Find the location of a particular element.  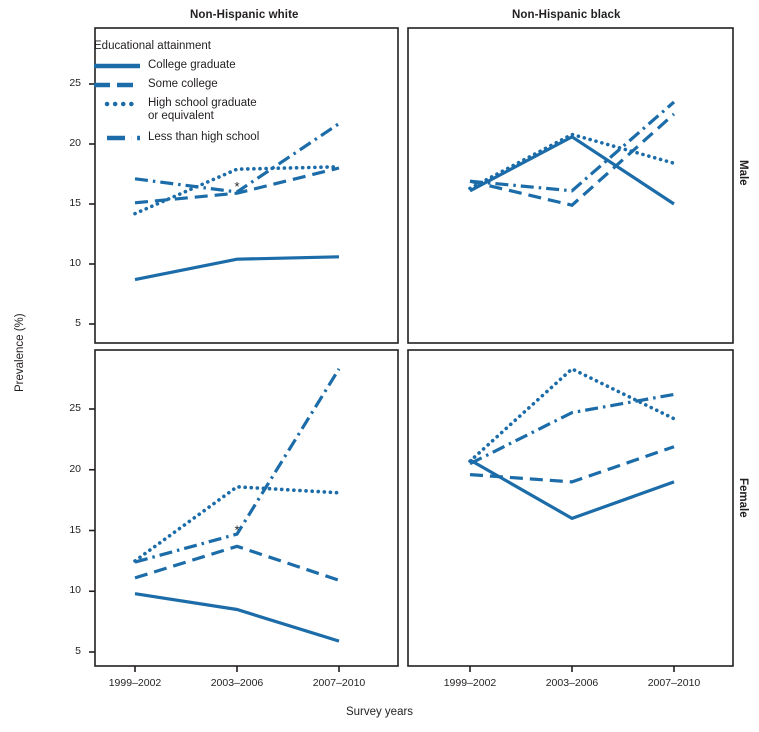

legend-line-swatch-dashed is located at coordinates (117, 84).